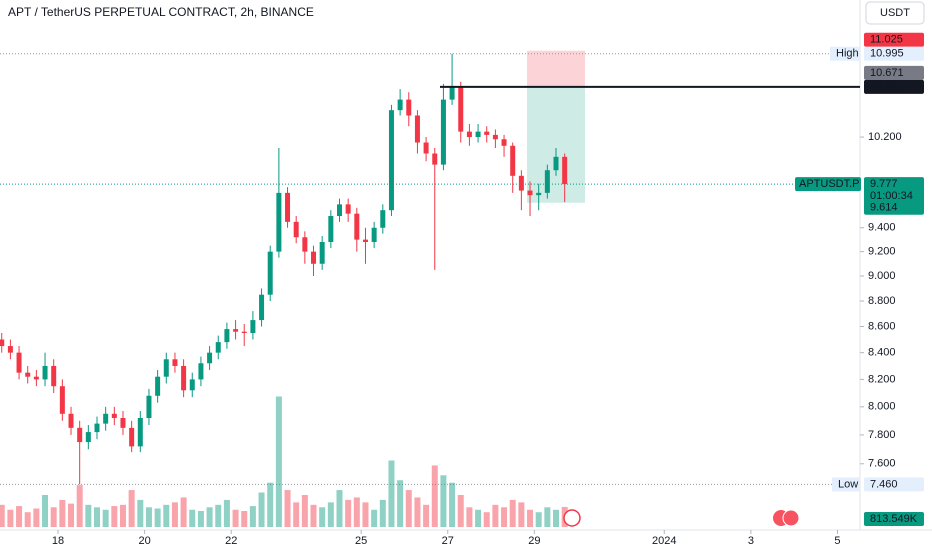  Describe the element at coordinates (556, 144) in the screenshot. I see `target-zone` at that location.